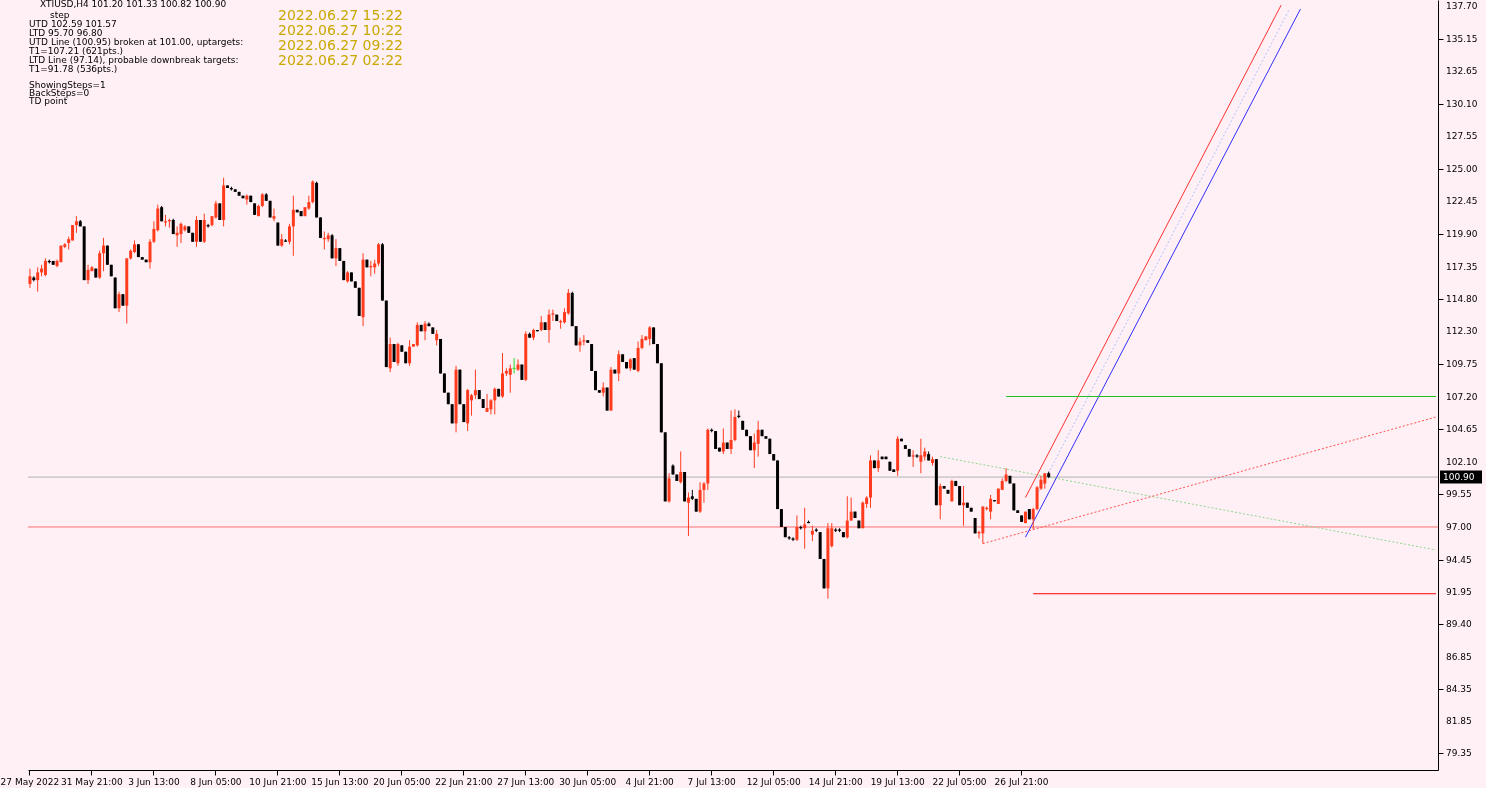 The width and height of the screenshot is (1497, 796). What do you see at coordinates (1459, 559) in the screenshot?
I see `y-tick-label: 94.45` at bounding box center [1459, 559].